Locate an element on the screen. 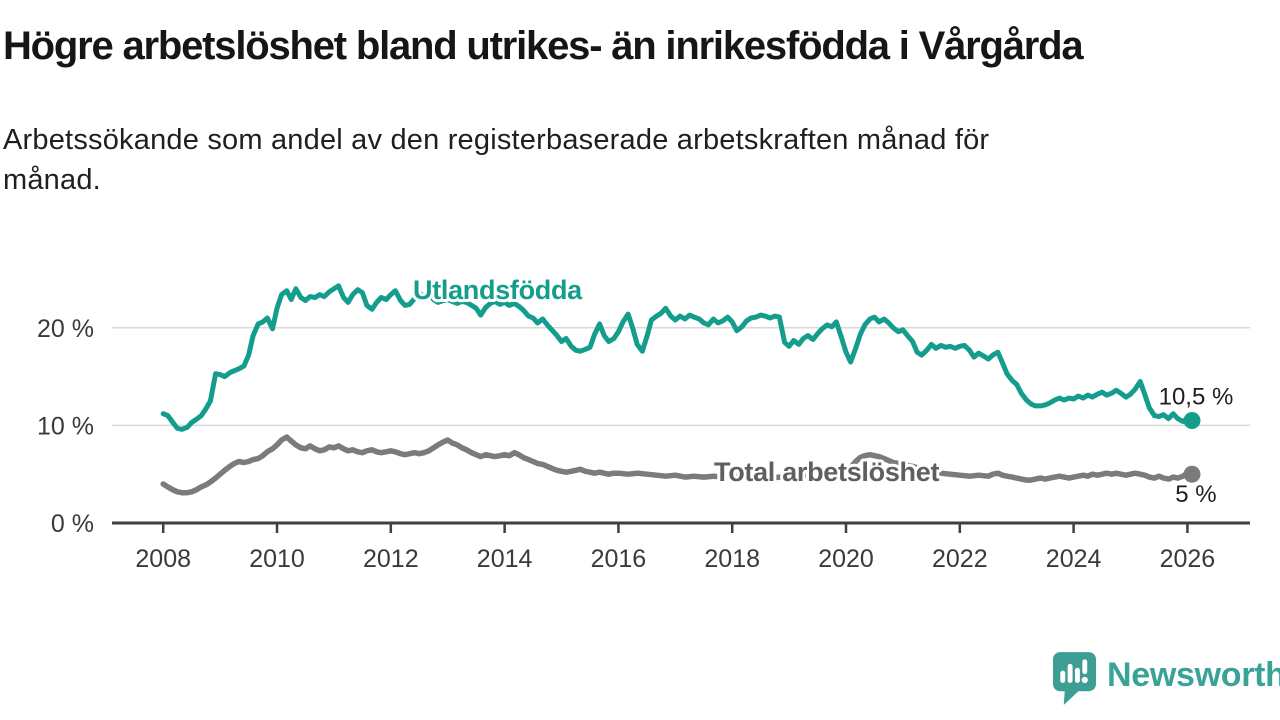  series-label-total-arbetsloshet: Total arbetslöshet is located at coordinates (826, 472).